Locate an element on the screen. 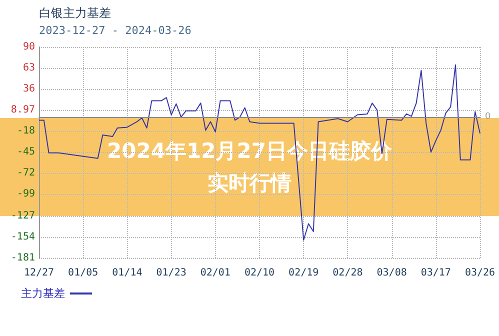  x-tick-label: 12/27 is located at coordinates (39, 273).